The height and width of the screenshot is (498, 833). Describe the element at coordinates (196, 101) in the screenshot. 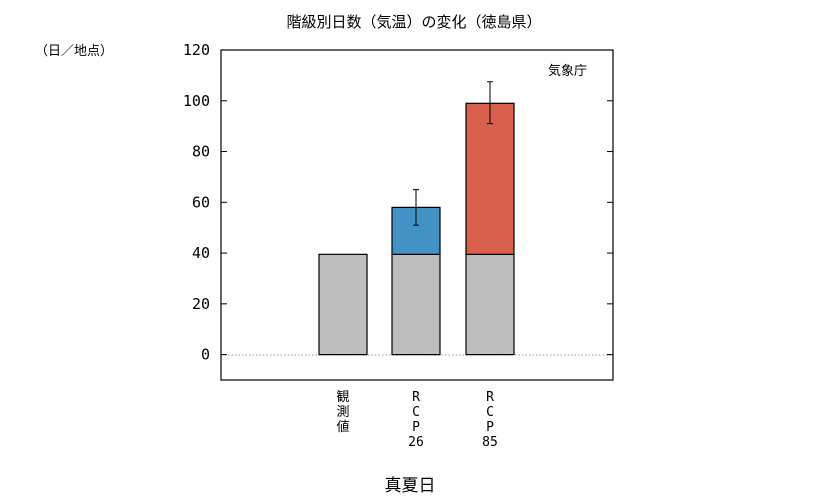

I see `y-tick-label: 100` at that location.